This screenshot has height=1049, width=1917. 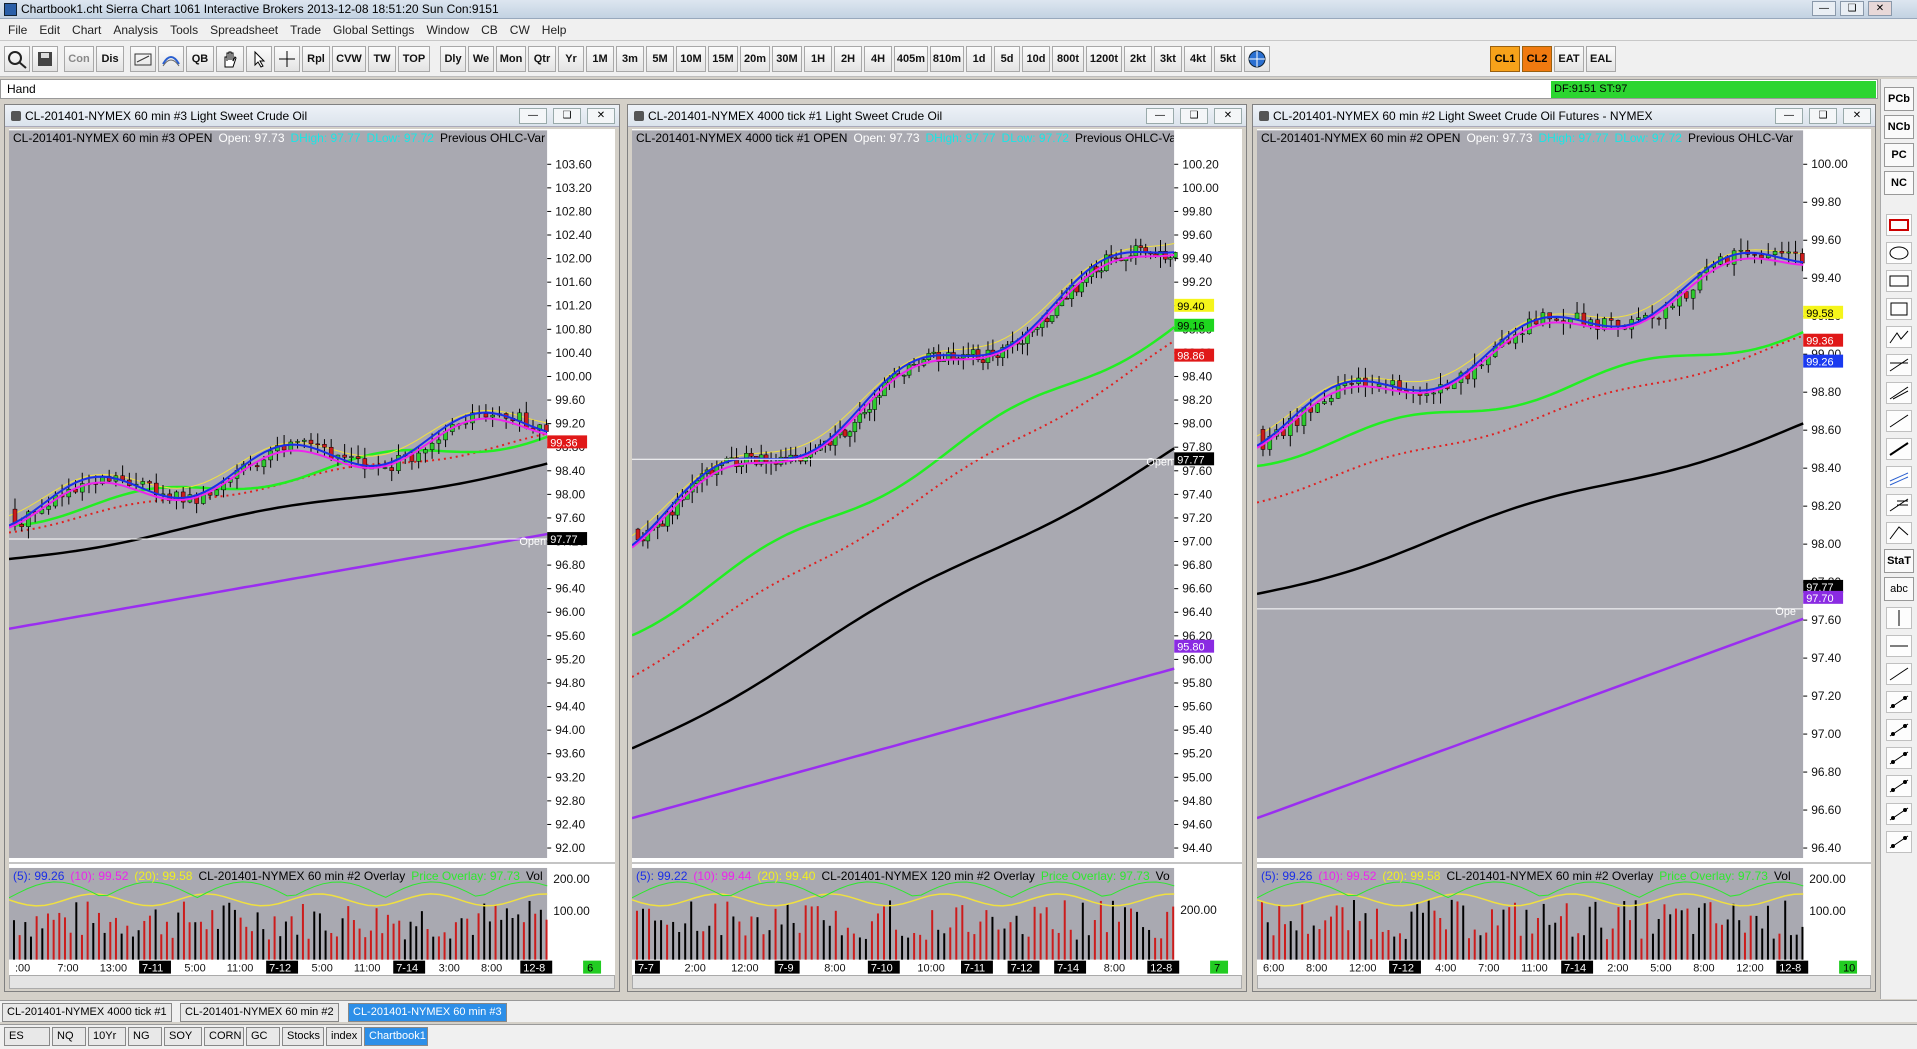 What do you see at coordinates (244, 29) in the screenshot?
I see `menu-item: Spreadsheet` at bounding box center [244, 29].